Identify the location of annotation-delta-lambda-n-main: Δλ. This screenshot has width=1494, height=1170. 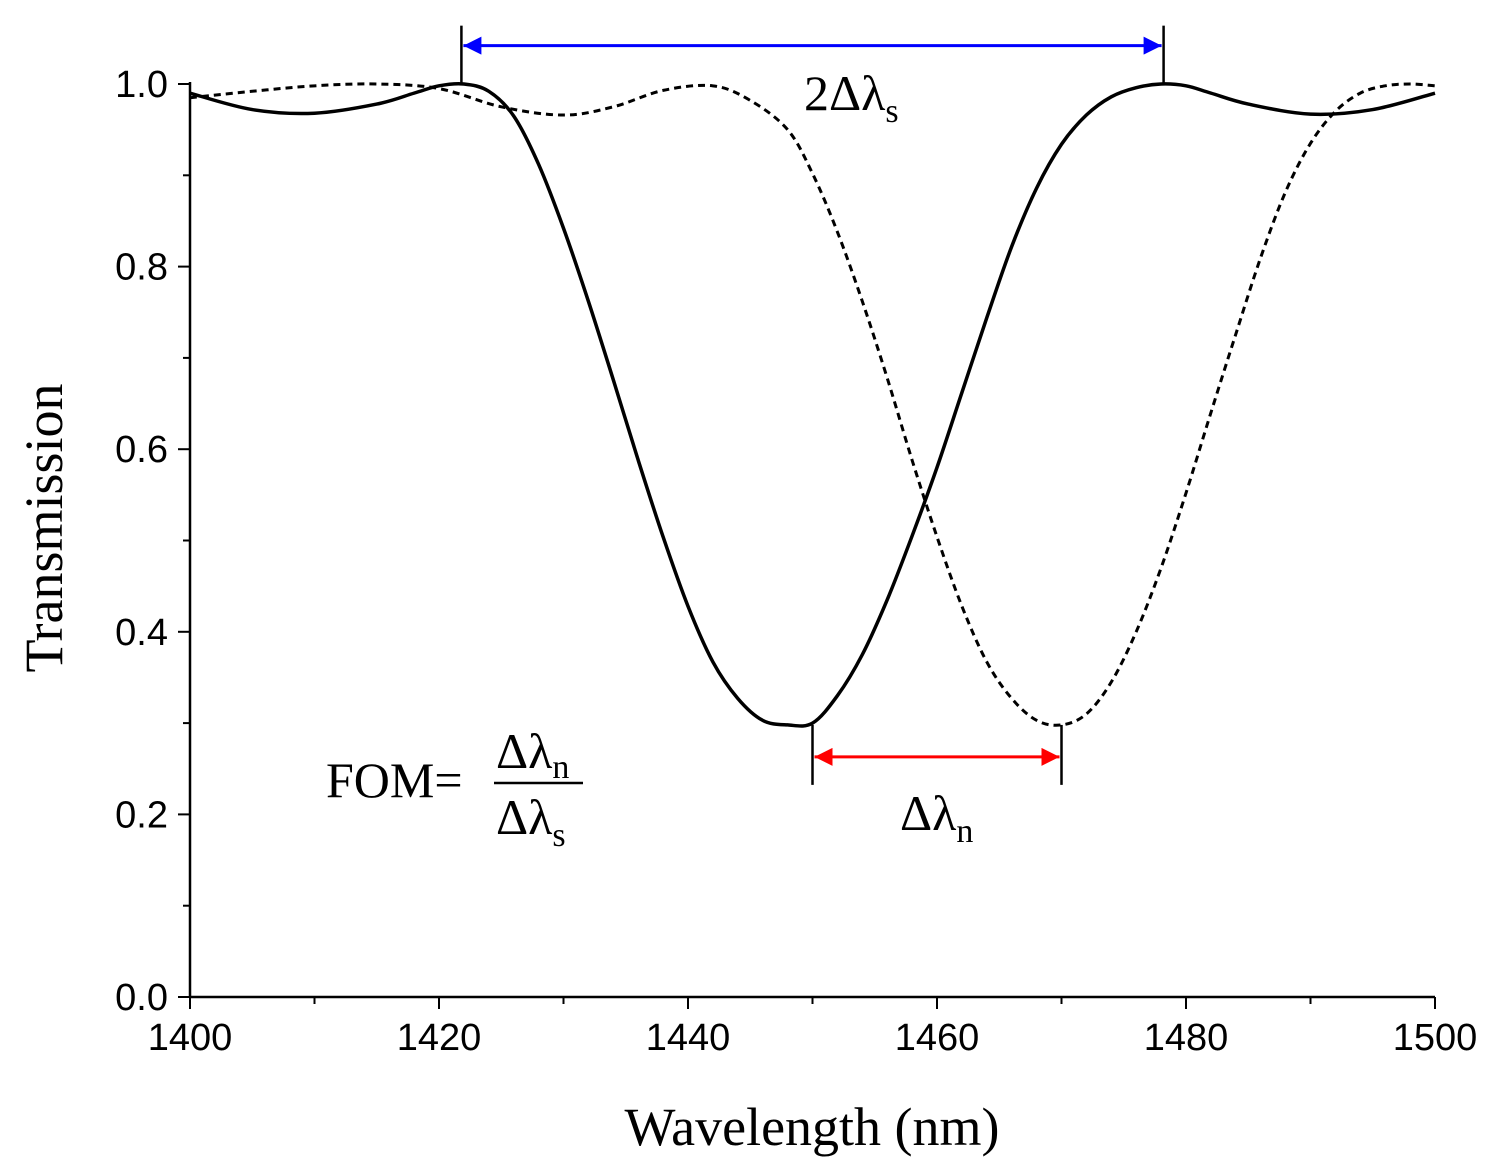
(928, 813).